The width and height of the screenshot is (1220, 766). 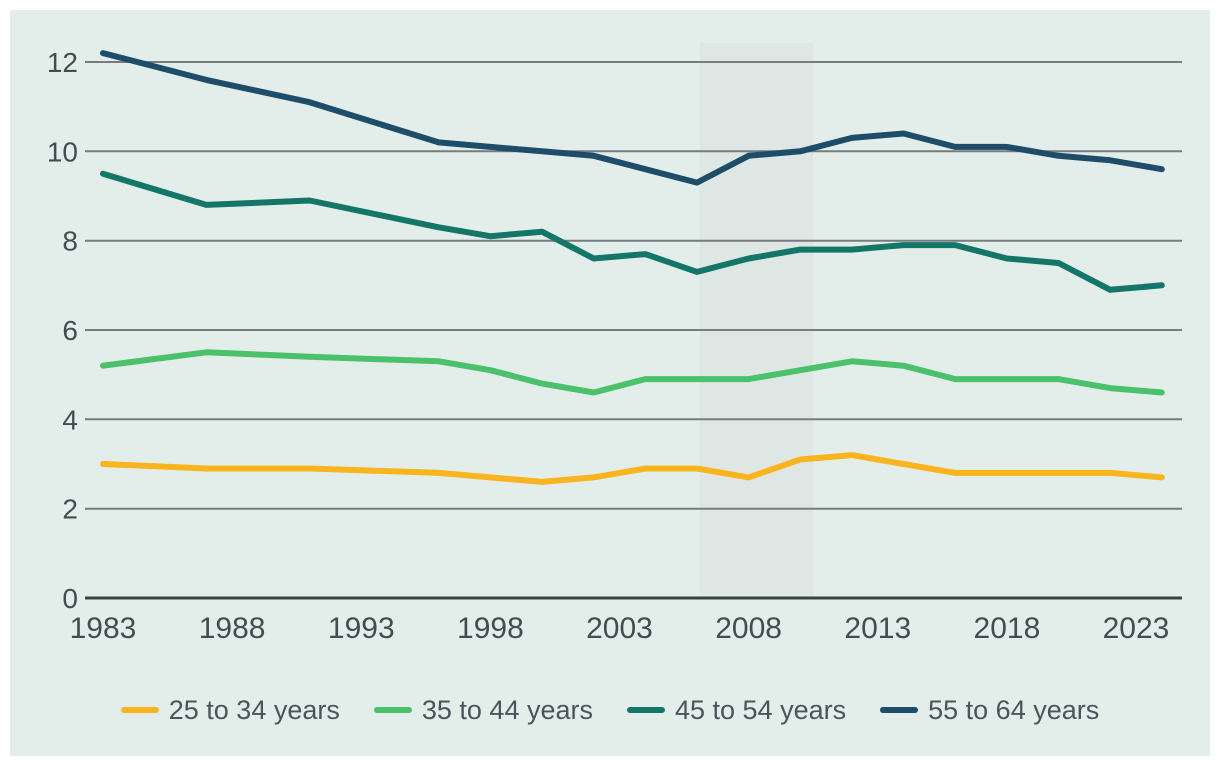 What do you see at coordinates (899, 710) in the screenshot?
I see `legend-swatch-55-to-64-years` at bounding box center [899, 710].